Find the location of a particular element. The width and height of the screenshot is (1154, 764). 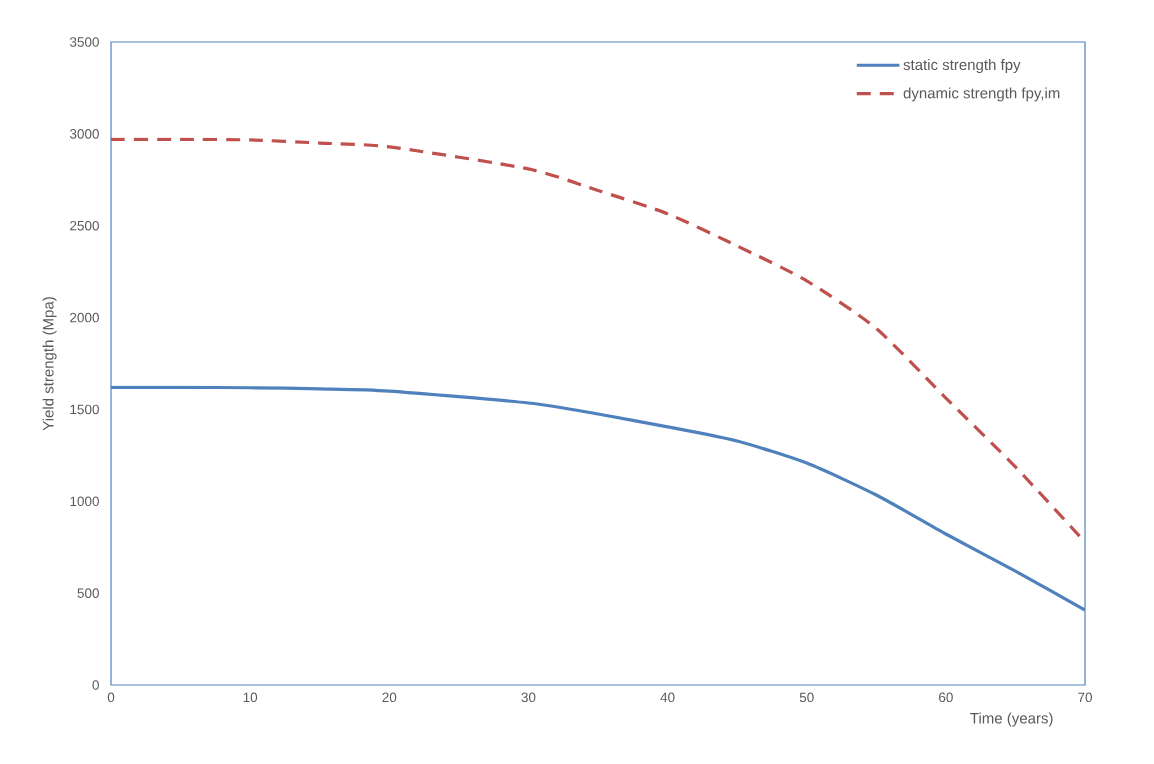

x-tick-label: 30 is located at coordinates (528, 697).